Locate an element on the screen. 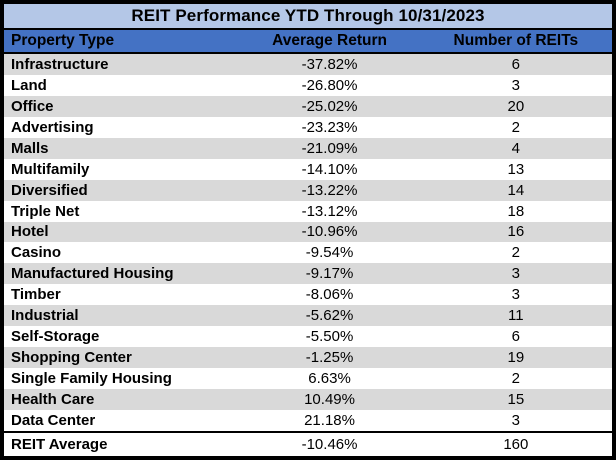 The image size is (616, 460). average-return-cell: -1.25% is located at coordinates (329, 358).